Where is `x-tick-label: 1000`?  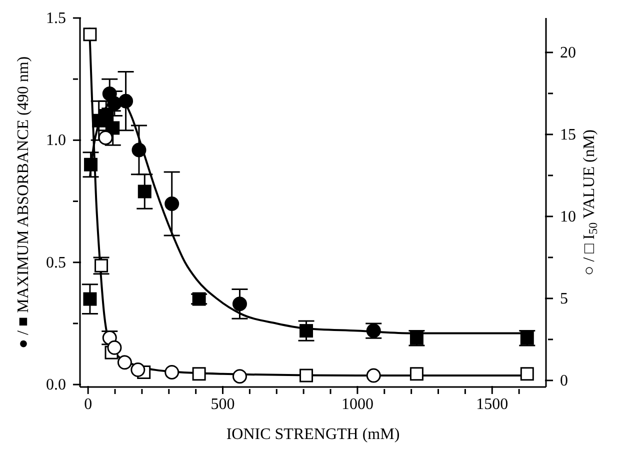
x-tick-label: 1000 is located at coordinates (357, 404).